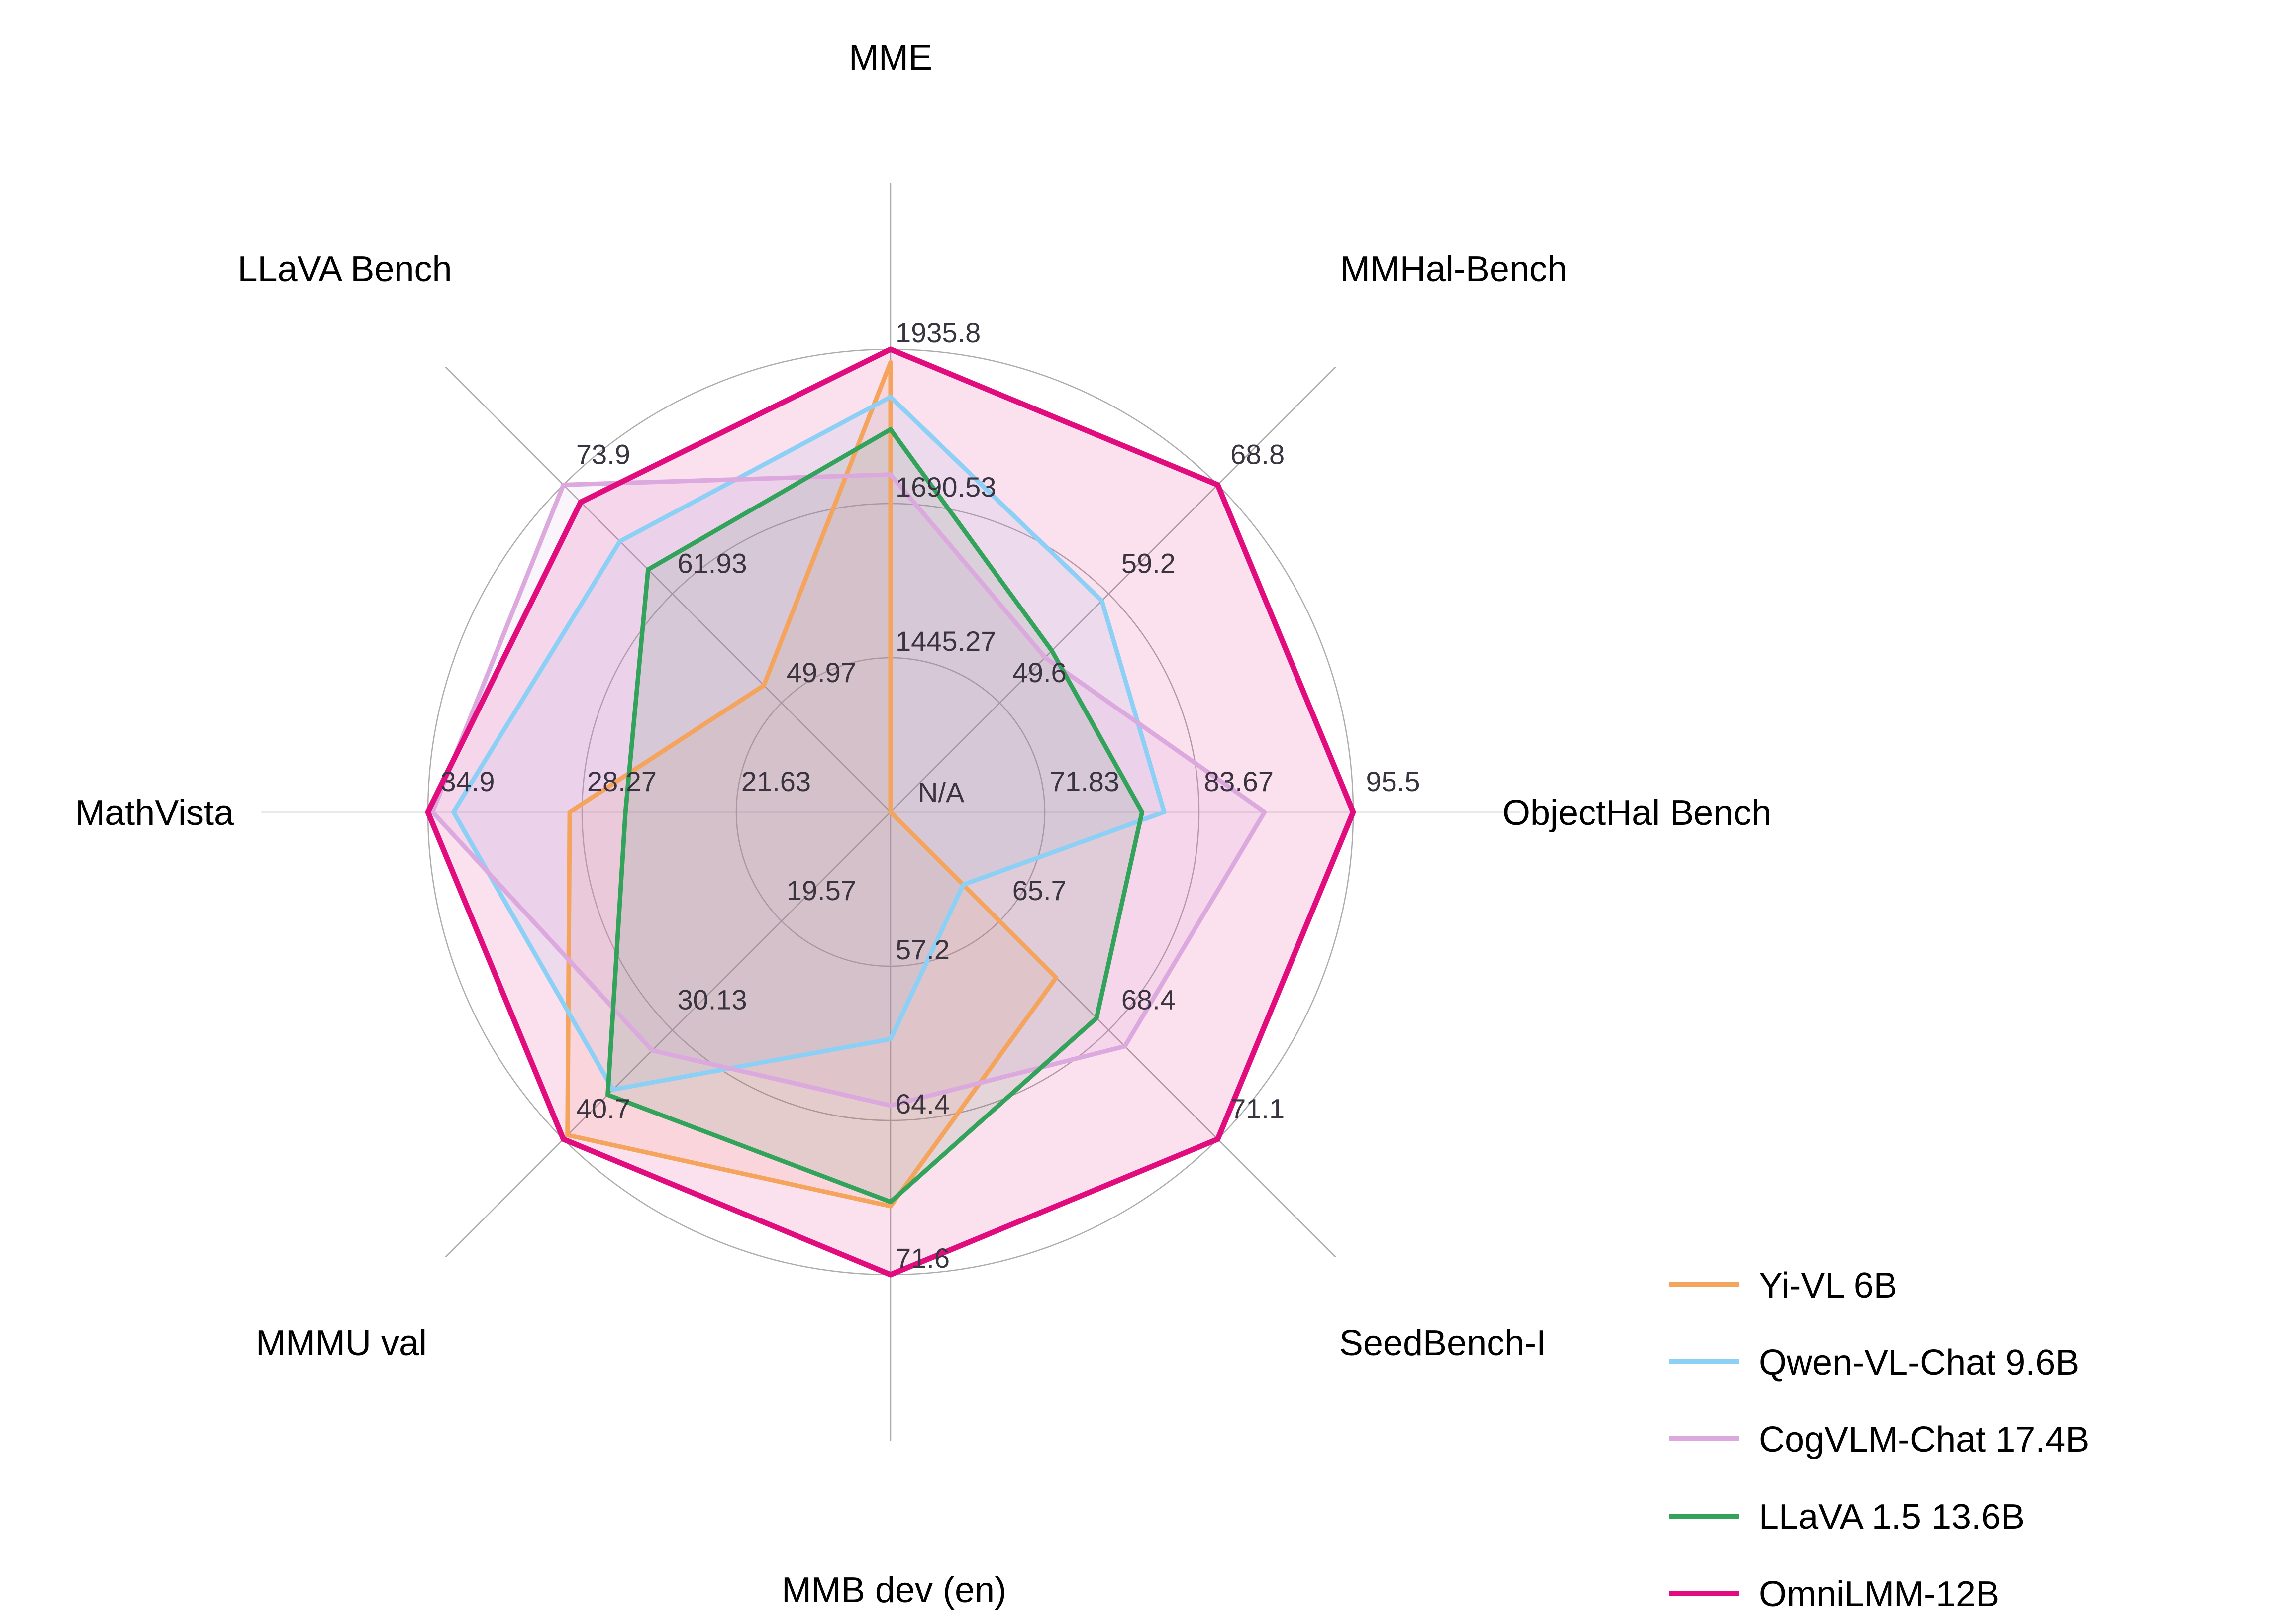  I want to click on tick-label: 57.2, so click(923, 950).